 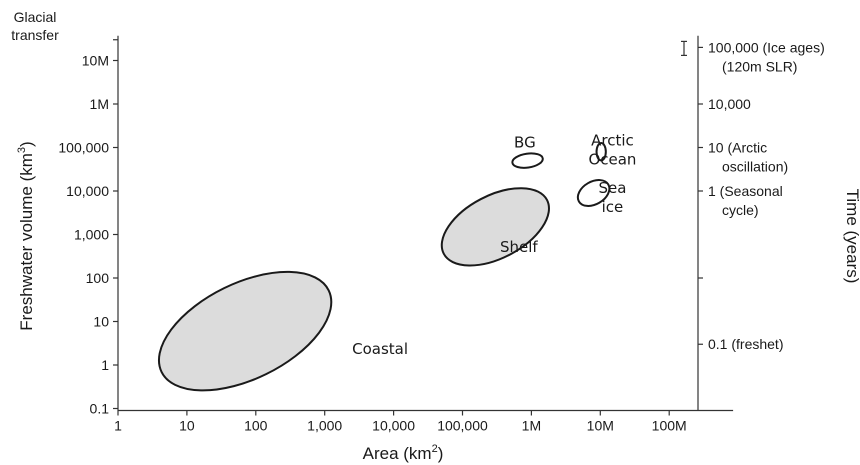 I want to click on y-tick-label: 10, so click(x=101, y=322).